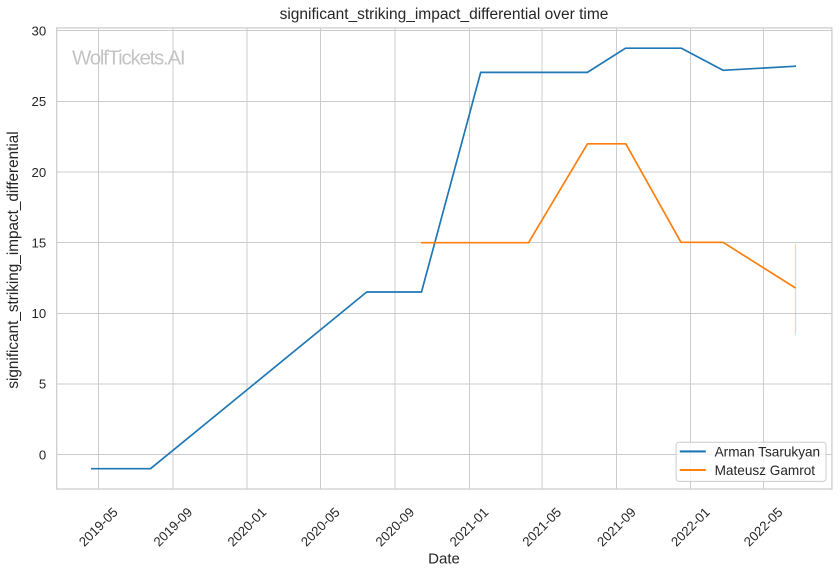  I want to click on svg-text: Mateusz Gamrot, so click(765, 470).